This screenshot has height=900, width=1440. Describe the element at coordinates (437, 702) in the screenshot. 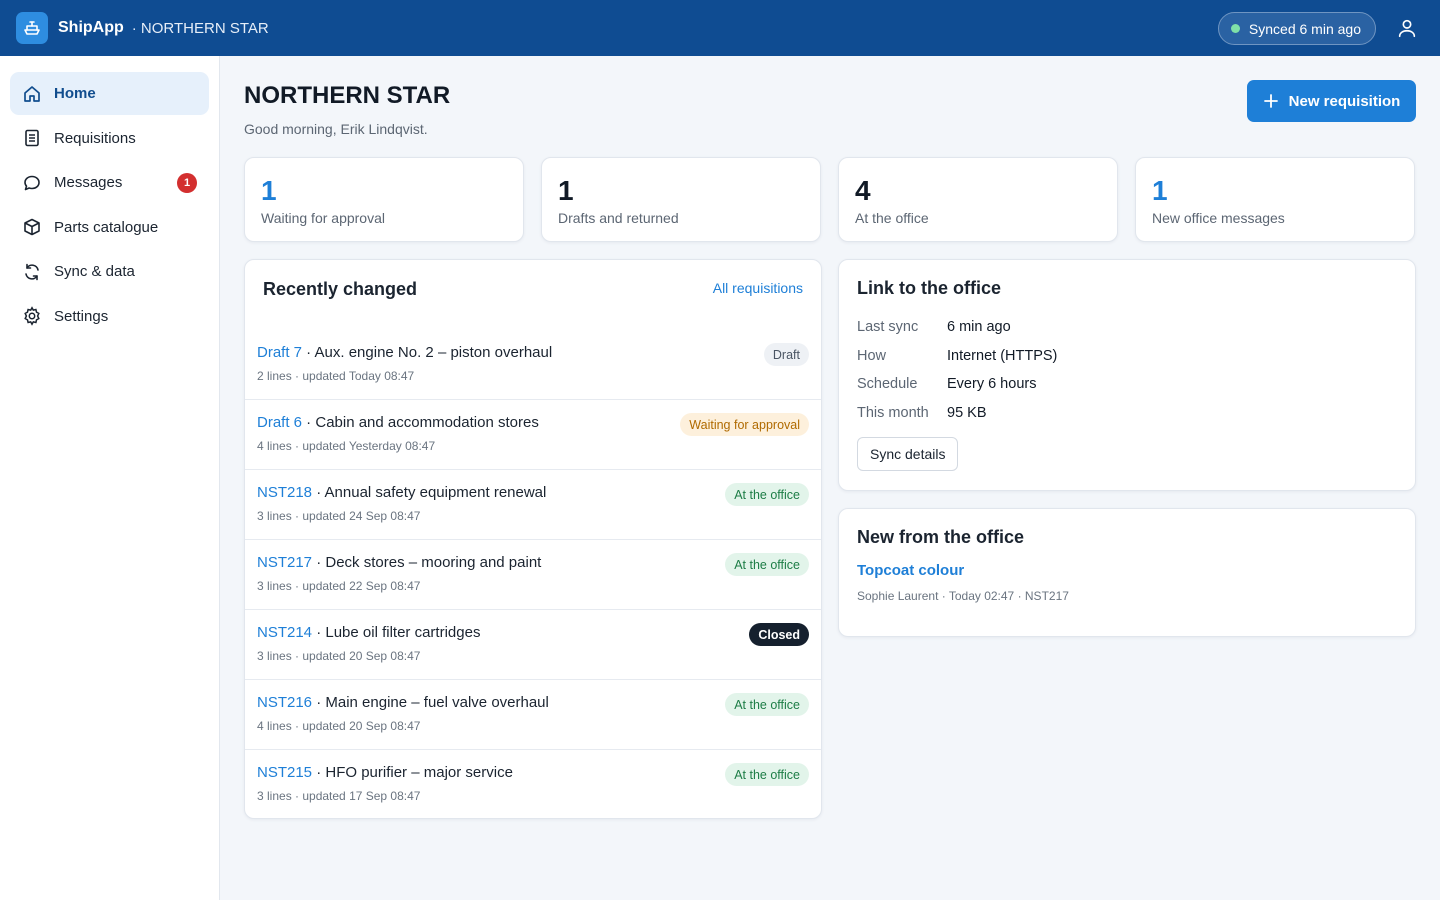

I see `requisition-name: Main engine – fuel valve overhaul` at that location.